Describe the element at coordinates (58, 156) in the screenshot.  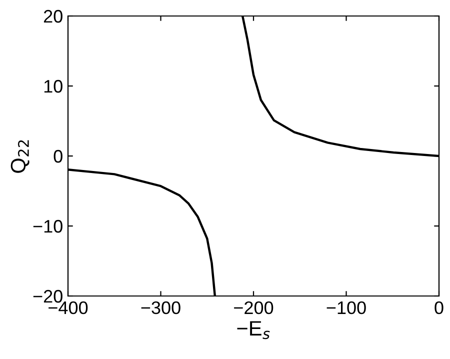
I see `y-tick-label: 0` at that location.